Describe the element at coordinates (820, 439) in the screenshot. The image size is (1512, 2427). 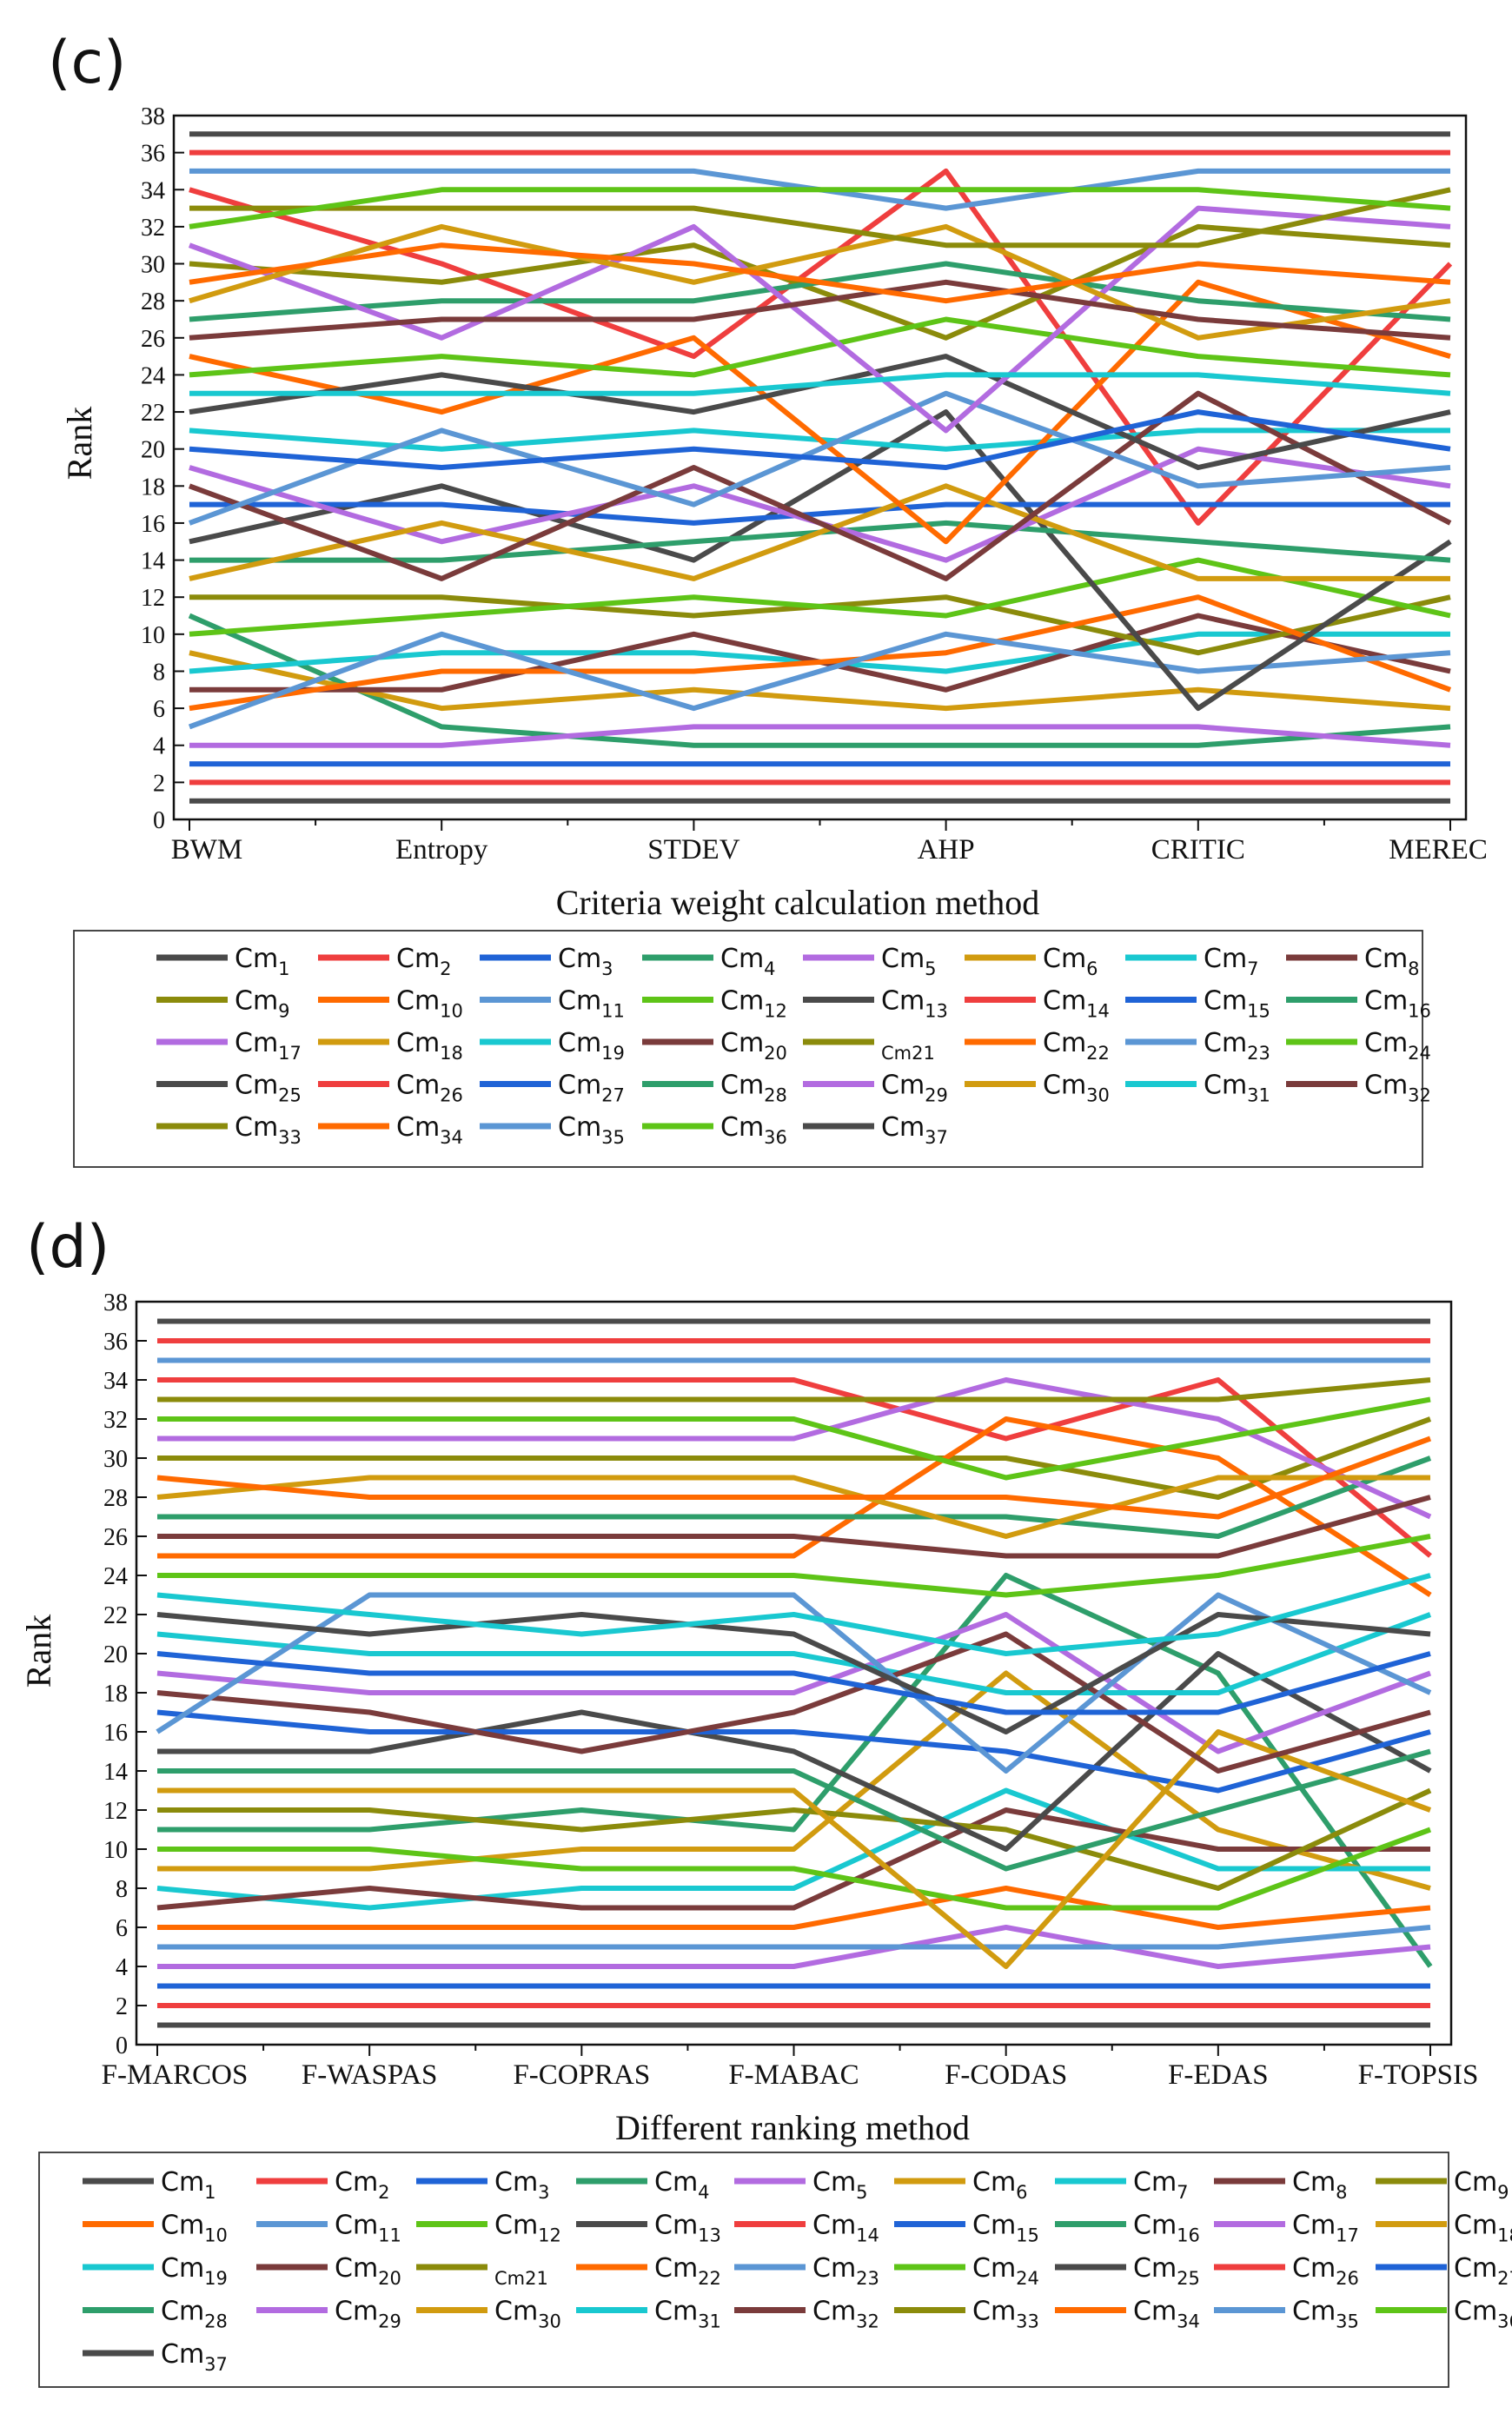
I see `panel-c-series-line-cm27` at that location.